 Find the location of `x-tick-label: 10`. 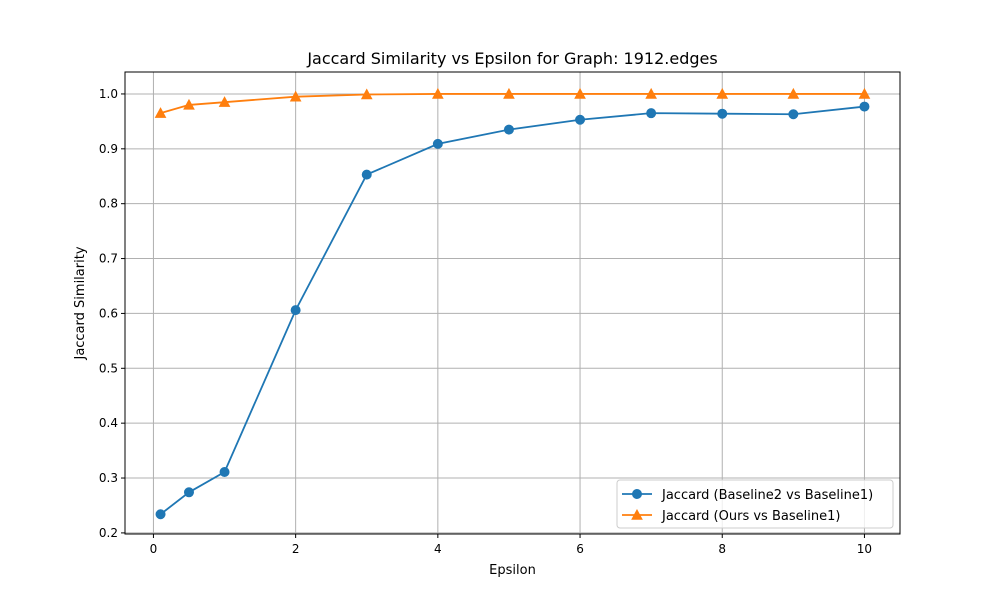

x-tick-label: 10 is located at coordinates (864, 549).